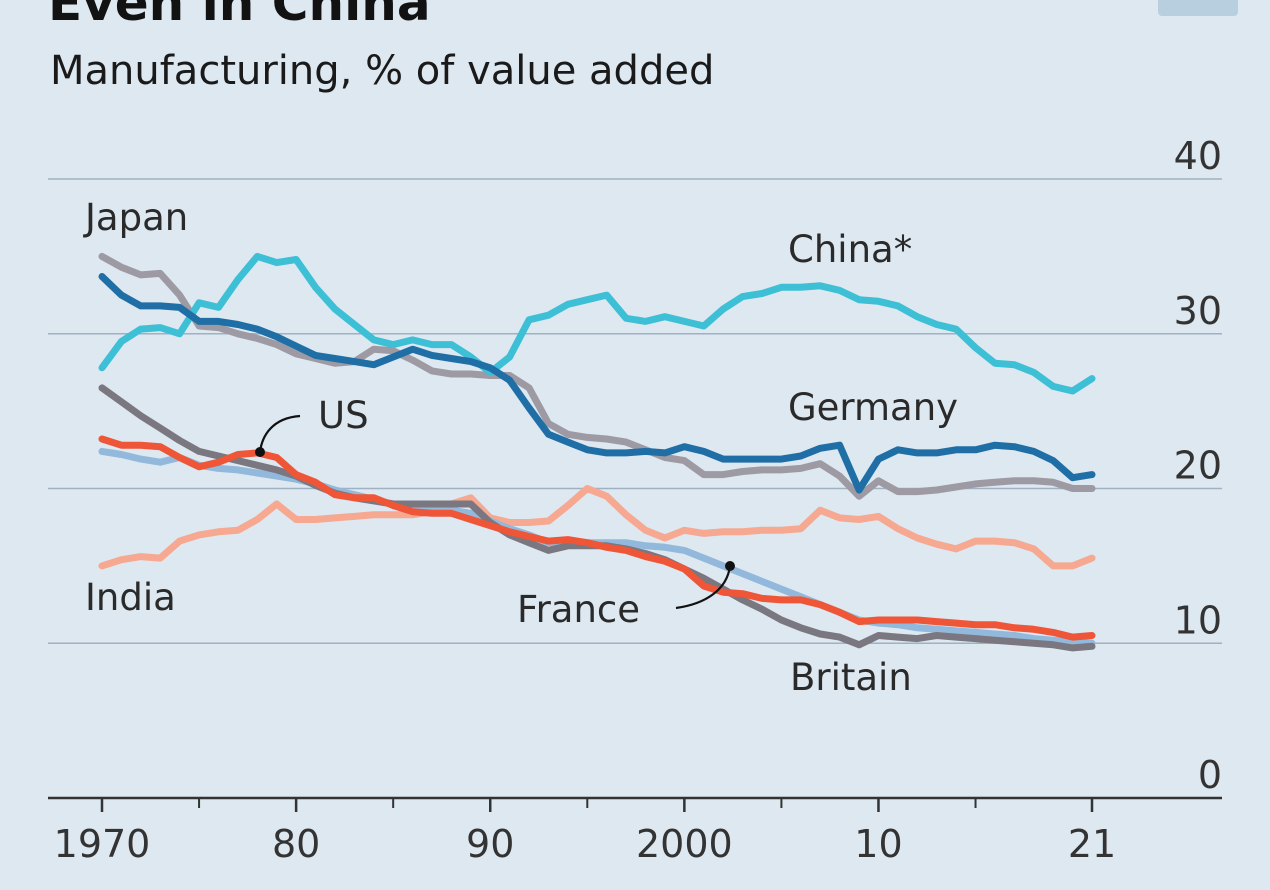 The image size is (1270, 890). I want to click on y-tick-label-10: 10, so click(1198, 620).